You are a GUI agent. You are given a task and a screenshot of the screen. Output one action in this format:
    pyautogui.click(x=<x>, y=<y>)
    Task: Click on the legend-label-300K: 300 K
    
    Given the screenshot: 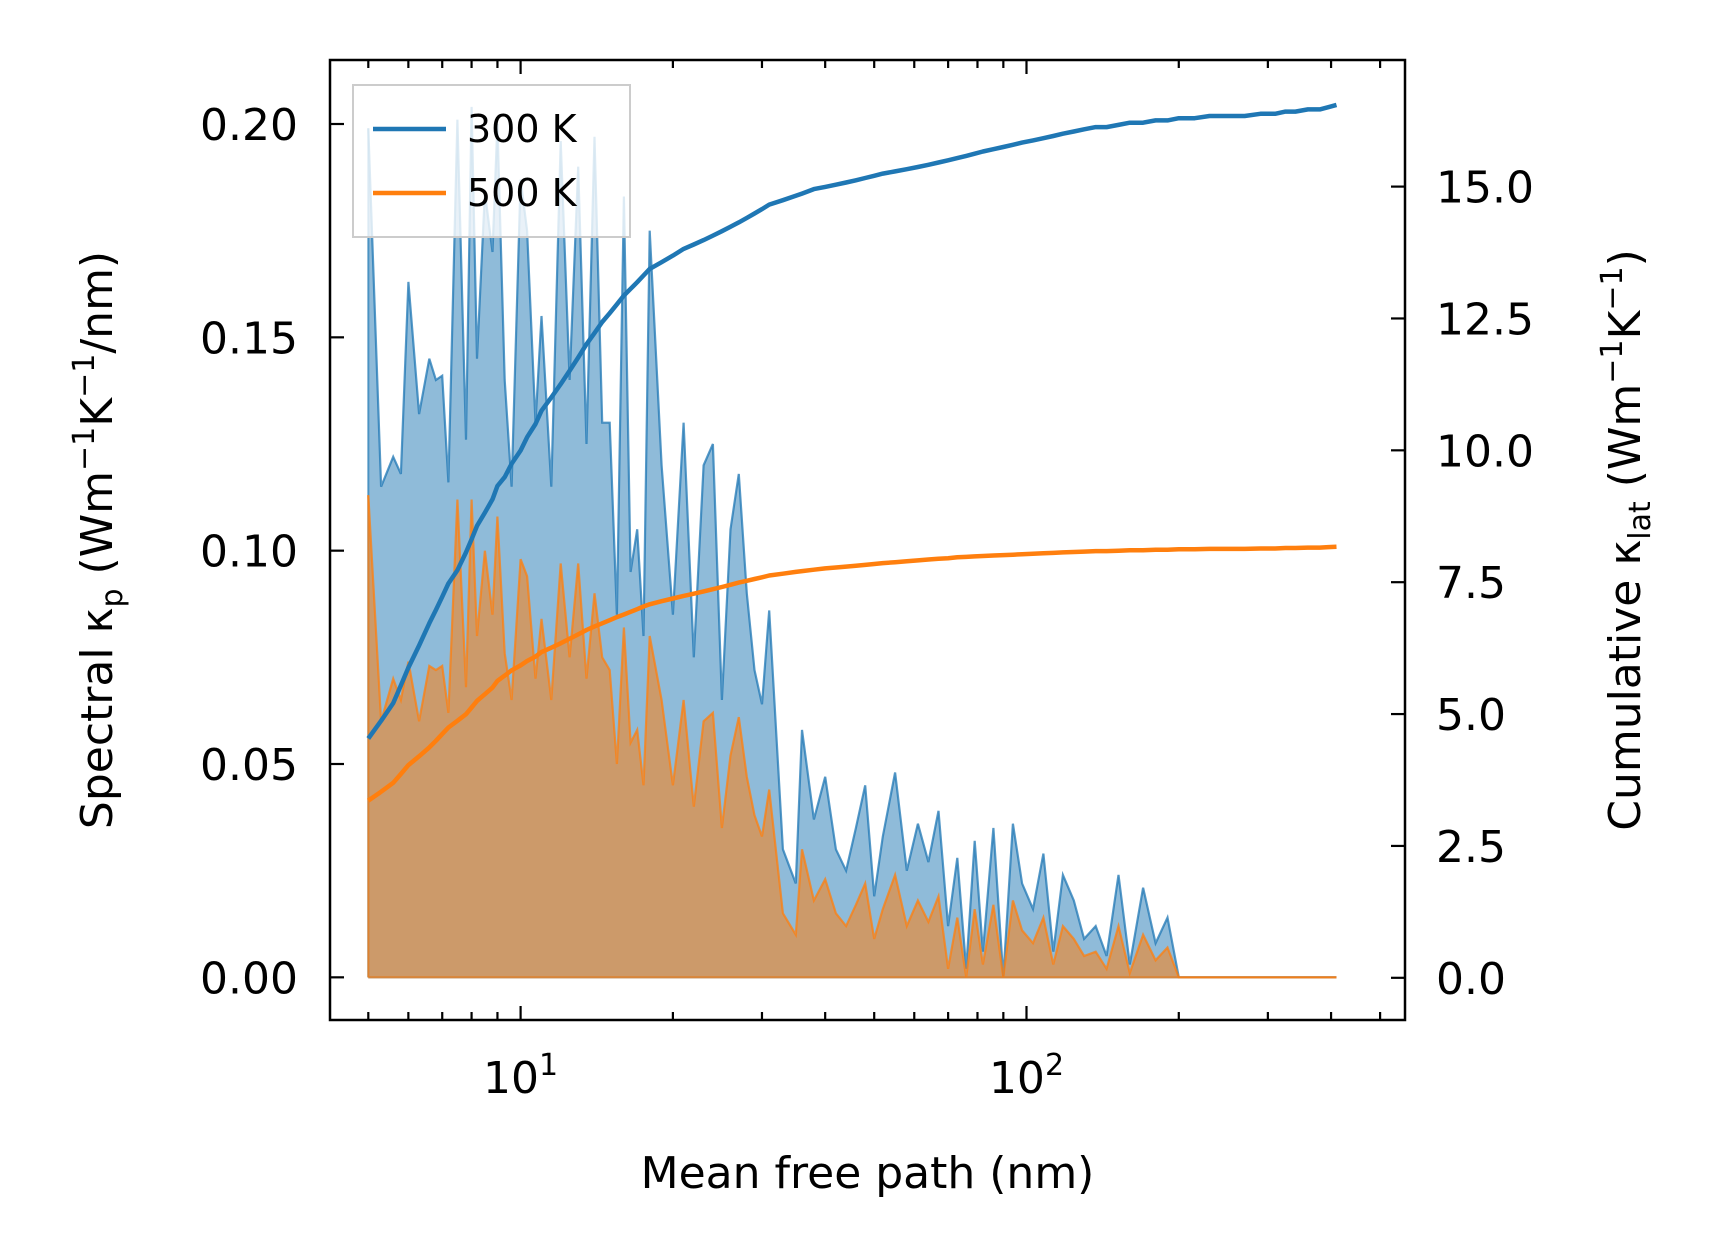 What is the action you would take?
    pyautogui.click(x=522, y=129)
    